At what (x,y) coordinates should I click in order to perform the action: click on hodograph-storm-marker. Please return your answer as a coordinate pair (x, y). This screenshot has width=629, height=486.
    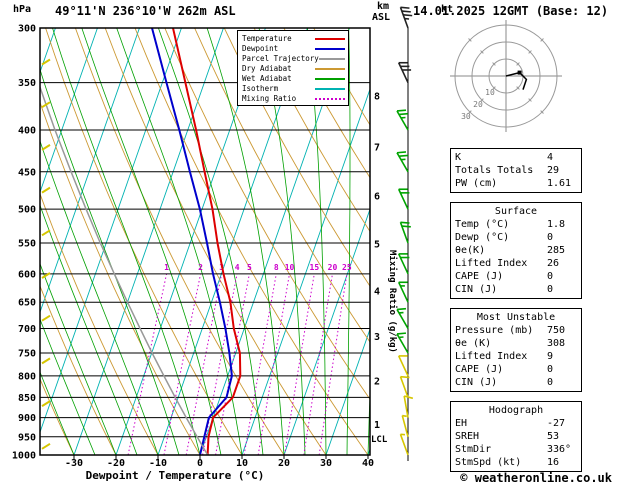
    Looking at the image, I should click on (519, 72).